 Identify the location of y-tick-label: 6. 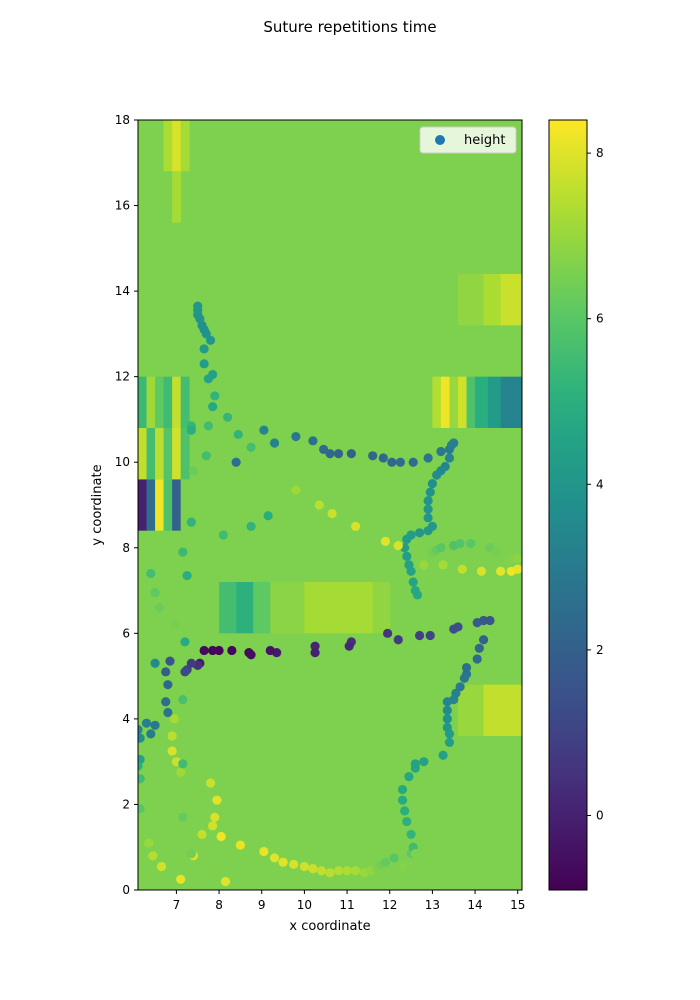
(126, 633).